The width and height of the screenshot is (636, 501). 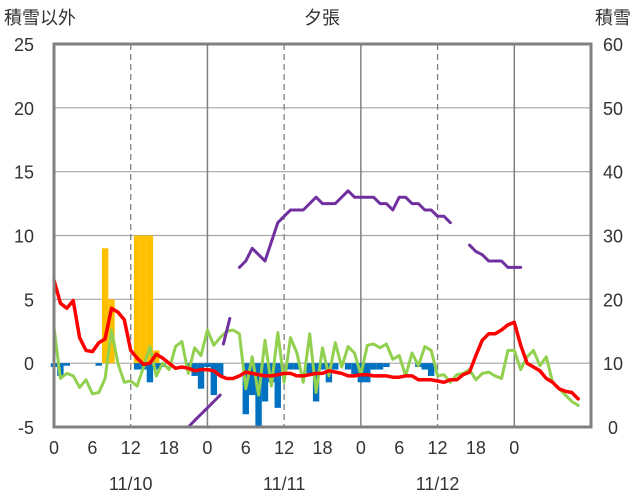 I want to click on left-tick-label: 0, so click(x=29, y=364).